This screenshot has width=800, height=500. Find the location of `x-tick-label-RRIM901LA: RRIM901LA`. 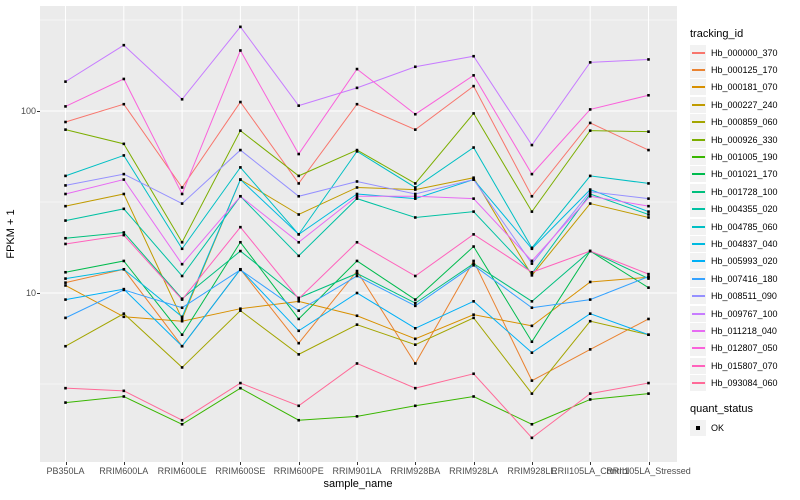

x-tick-label-RRIM901LA: RRIM901LA is located at coordinates (357, 471).